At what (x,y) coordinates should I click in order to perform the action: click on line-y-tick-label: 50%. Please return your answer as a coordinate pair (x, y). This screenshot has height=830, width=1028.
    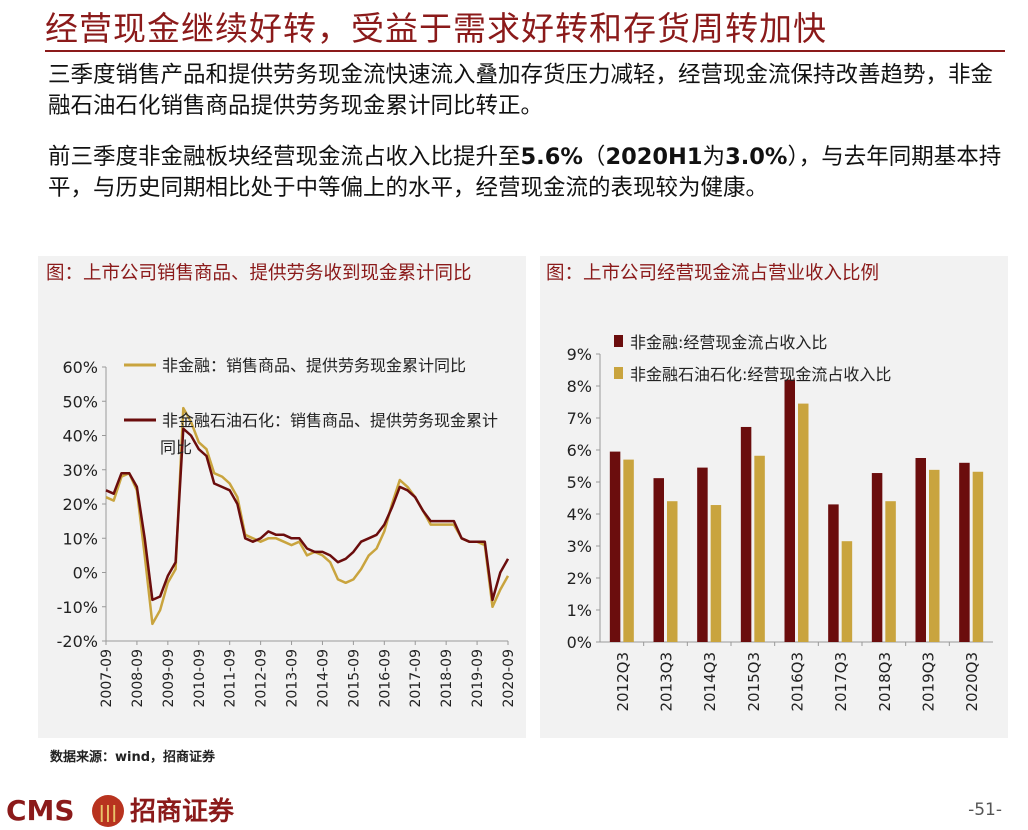
    Looking at the image, I should click on (80, 401).